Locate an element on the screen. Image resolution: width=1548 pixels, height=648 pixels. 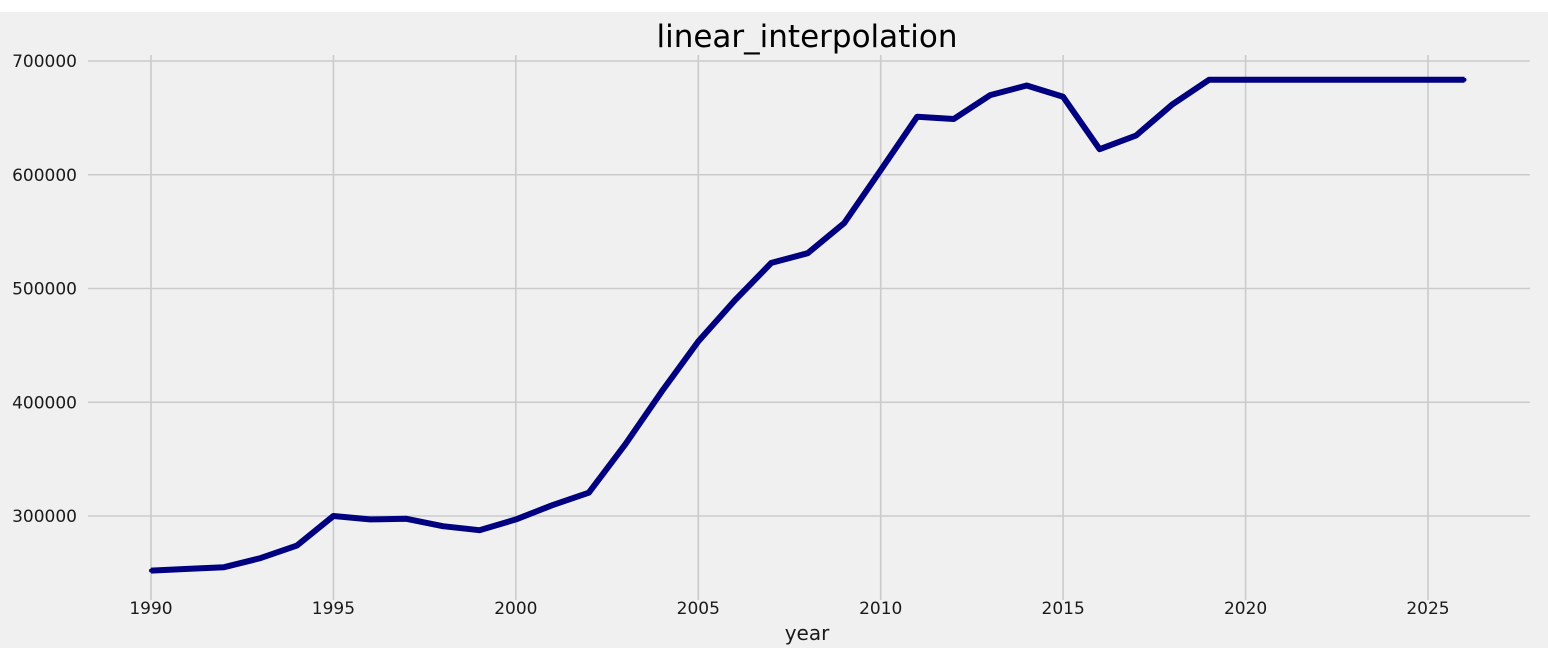
x-tick-label: 2000 is located at coordinates (515, 609).